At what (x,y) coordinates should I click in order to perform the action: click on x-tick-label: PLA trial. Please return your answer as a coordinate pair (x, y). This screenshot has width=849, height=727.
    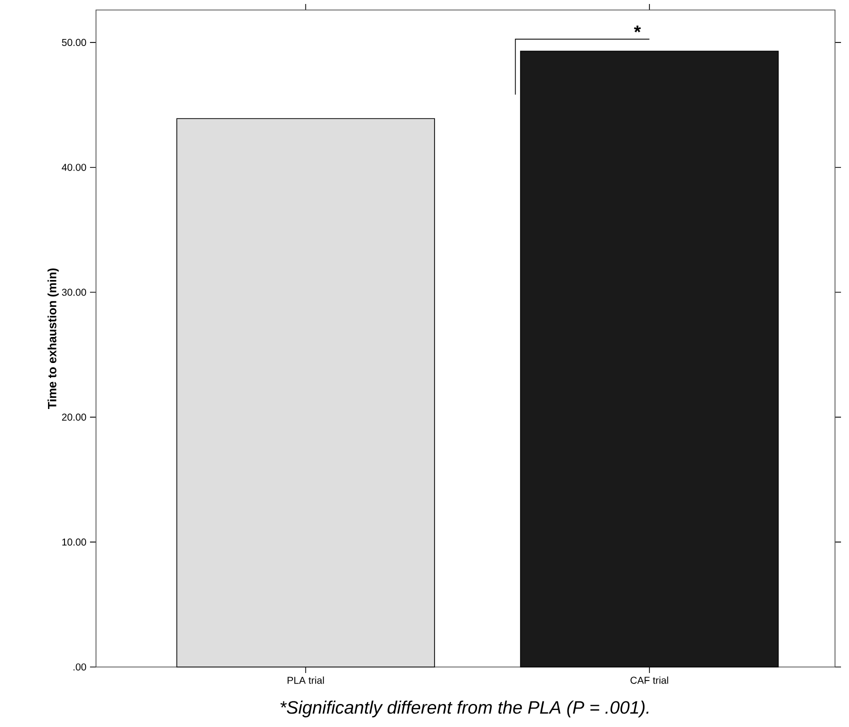
    Looking at the image, I should click on (306, 680).